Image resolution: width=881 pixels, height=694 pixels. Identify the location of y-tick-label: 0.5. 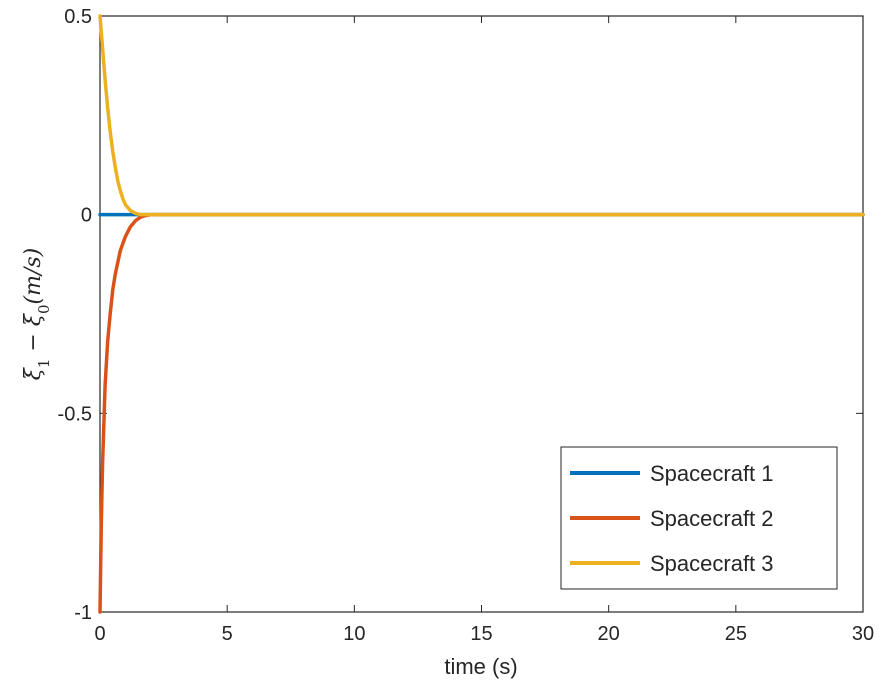
(78, 17).